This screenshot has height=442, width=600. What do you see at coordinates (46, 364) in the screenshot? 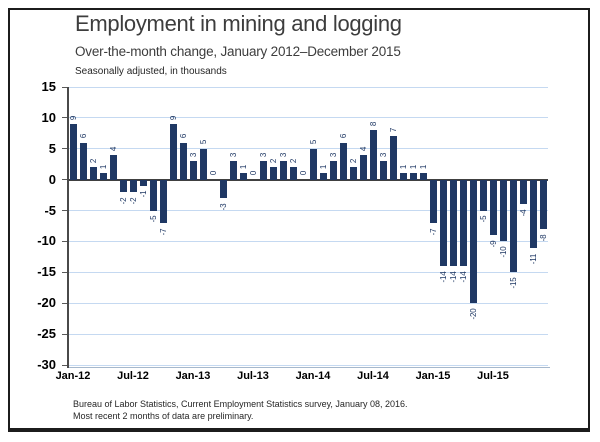
I see `y-axis-label: -30` at bounding box center [46, 364].